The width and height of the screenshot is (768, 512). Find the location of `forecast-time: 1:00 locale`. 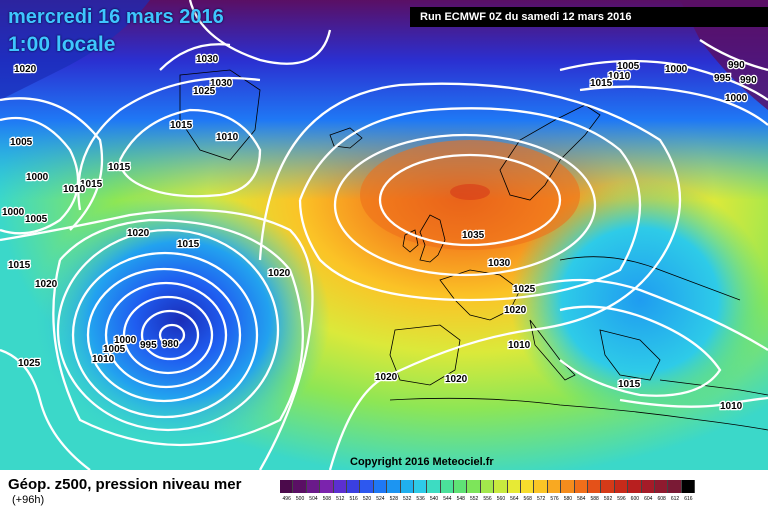

forecast-time: 1:00 locale is located at coordinates (62, 44).